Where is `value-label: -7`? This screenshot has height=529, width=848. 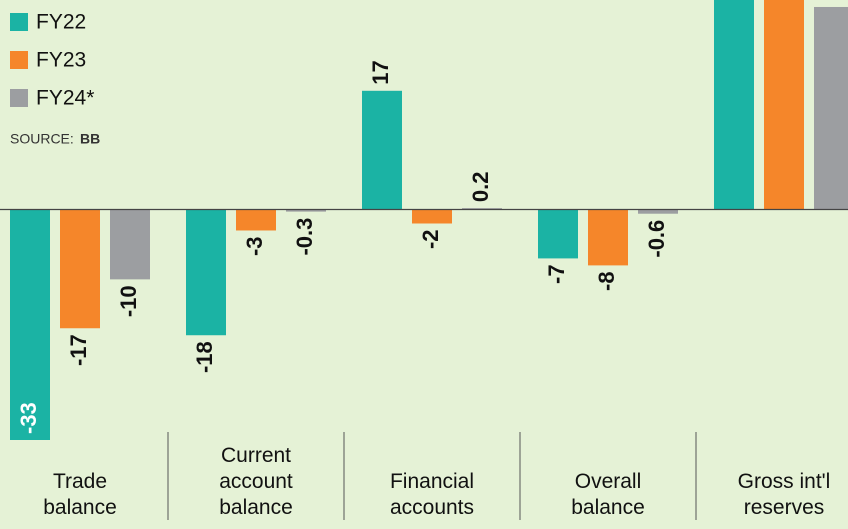 value-label: -7 is located at coordinates (556, 274).